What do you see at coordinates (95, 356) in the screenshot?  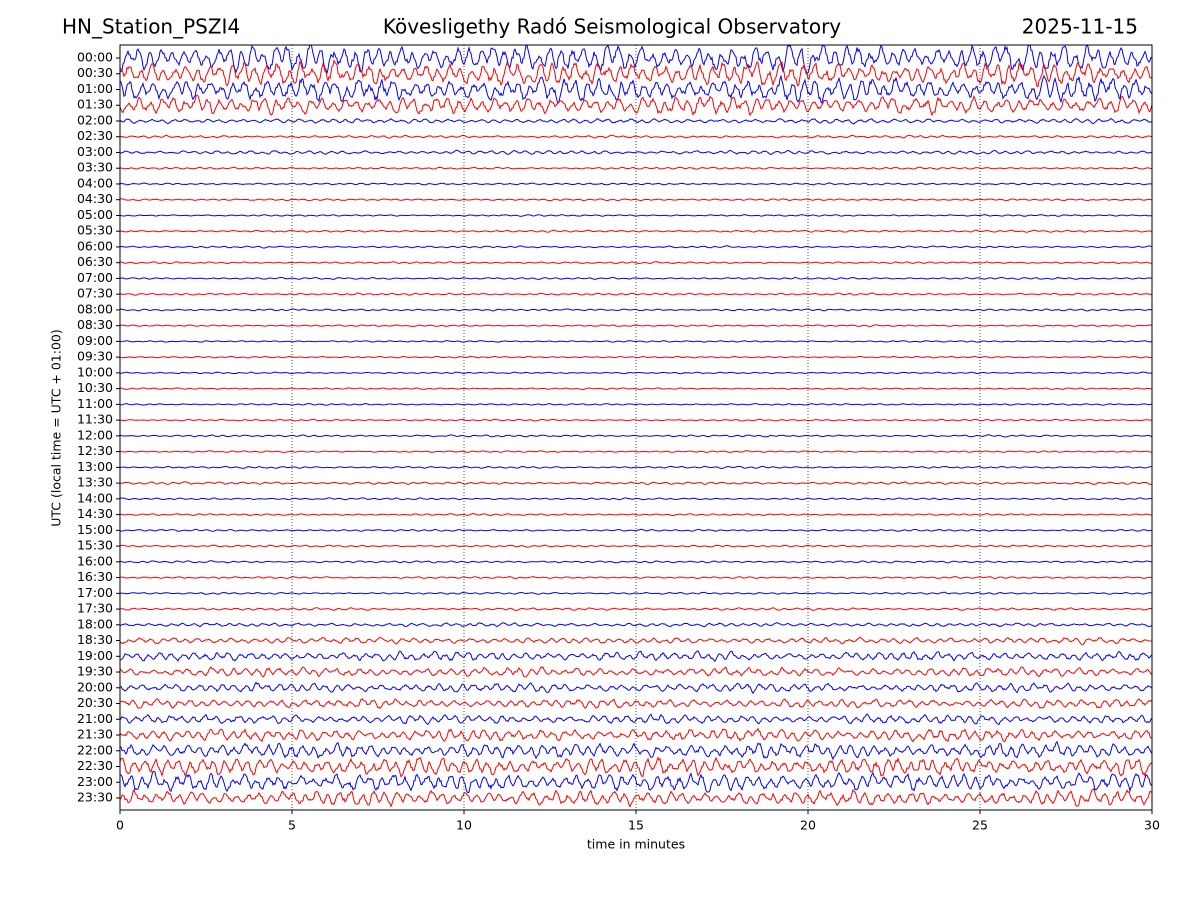 I see `y-tick-label: 09:30` at bounding box center [95, 356].